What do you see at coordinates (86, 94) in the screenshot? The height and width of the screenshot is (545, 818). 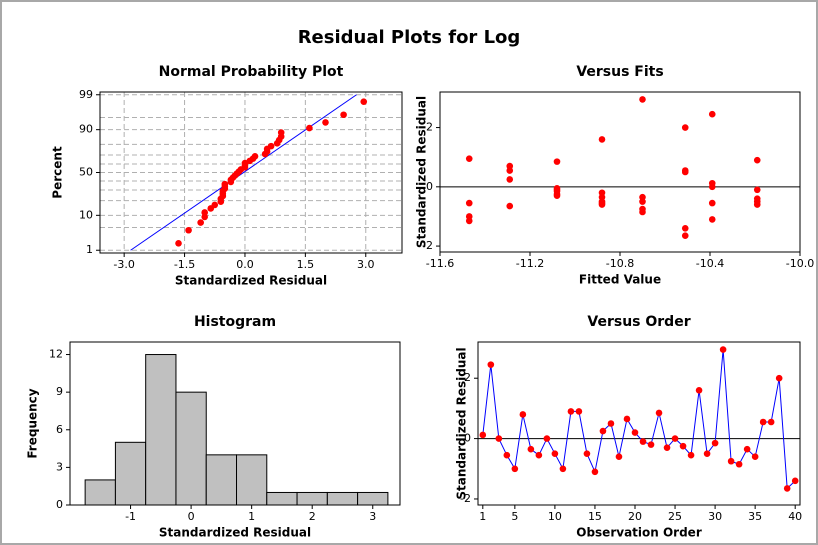 I see `y-tick-label: 99` at bounding box center [86, 94].